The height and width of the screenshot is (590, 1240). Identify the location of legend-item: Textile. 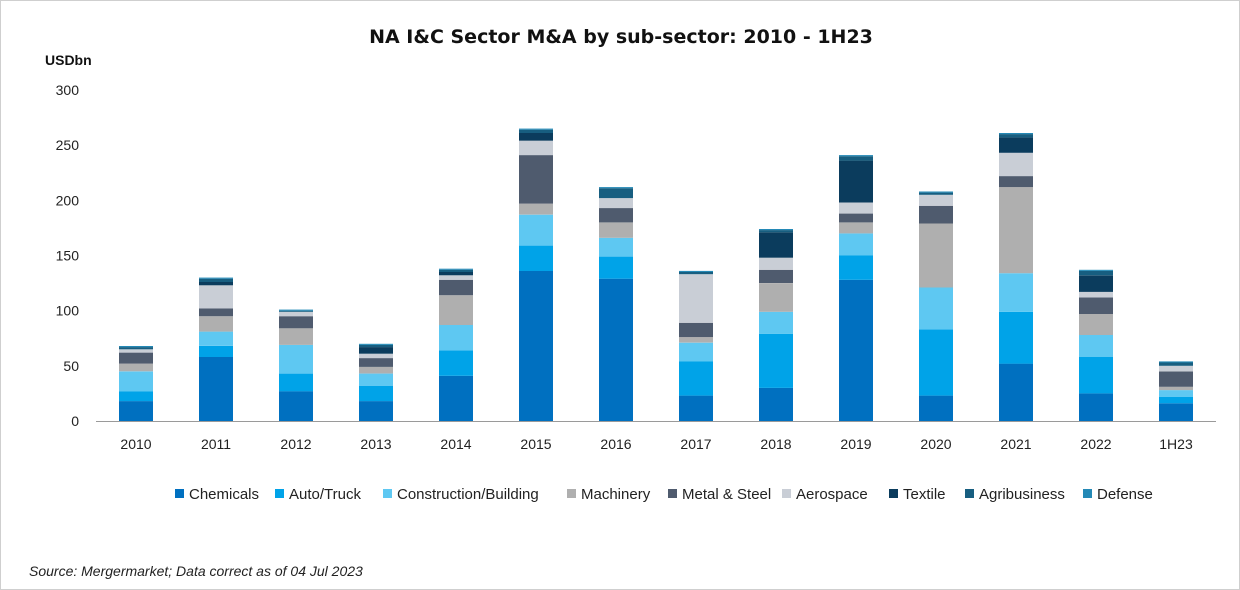
(917, 494).